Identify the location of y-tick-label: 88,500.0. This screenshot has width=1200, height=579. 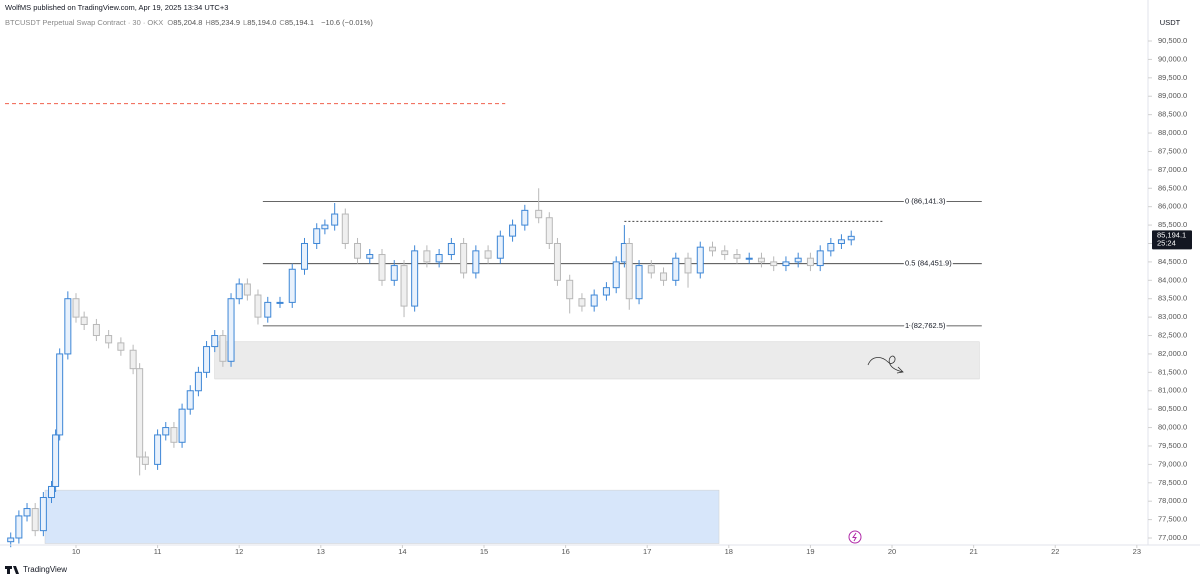
(1172, 114).